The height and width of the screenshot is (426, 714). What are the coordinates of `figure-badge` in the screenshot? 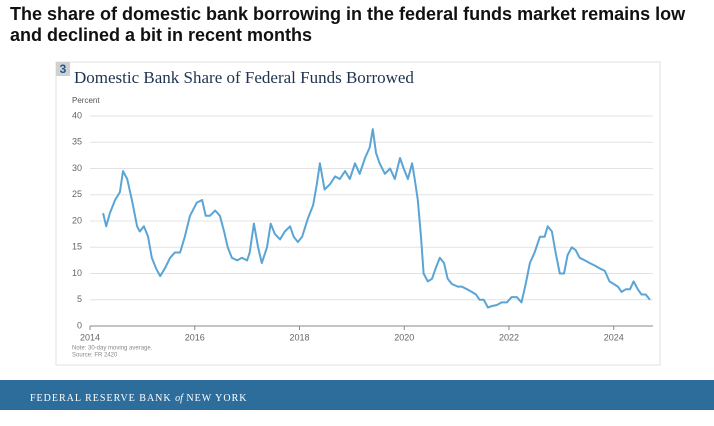 It's located at (63, 69).